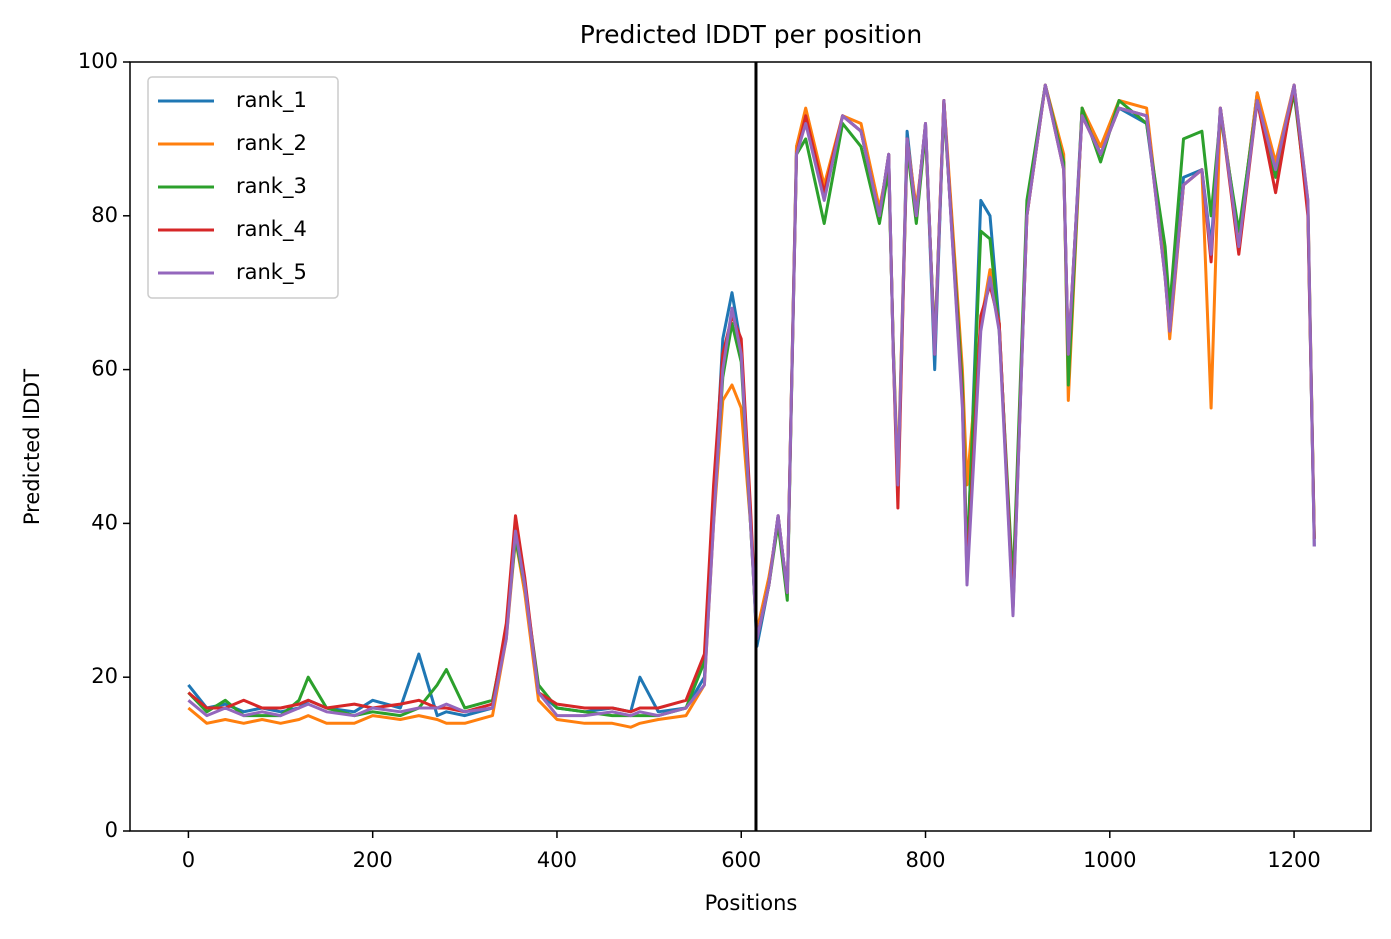 This screenshot has height=939, width=1391. I want to click on x-axis-label: Positions, so click(751, 903).